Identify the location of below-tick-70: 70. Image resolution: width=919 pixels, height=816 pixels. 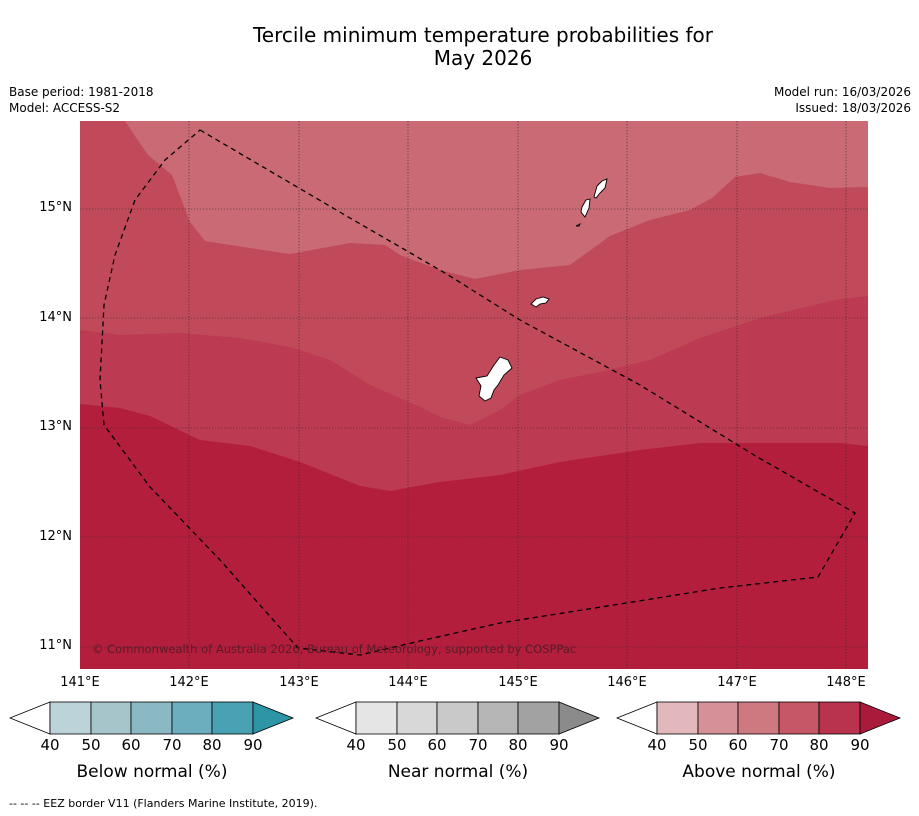
(172, 745).